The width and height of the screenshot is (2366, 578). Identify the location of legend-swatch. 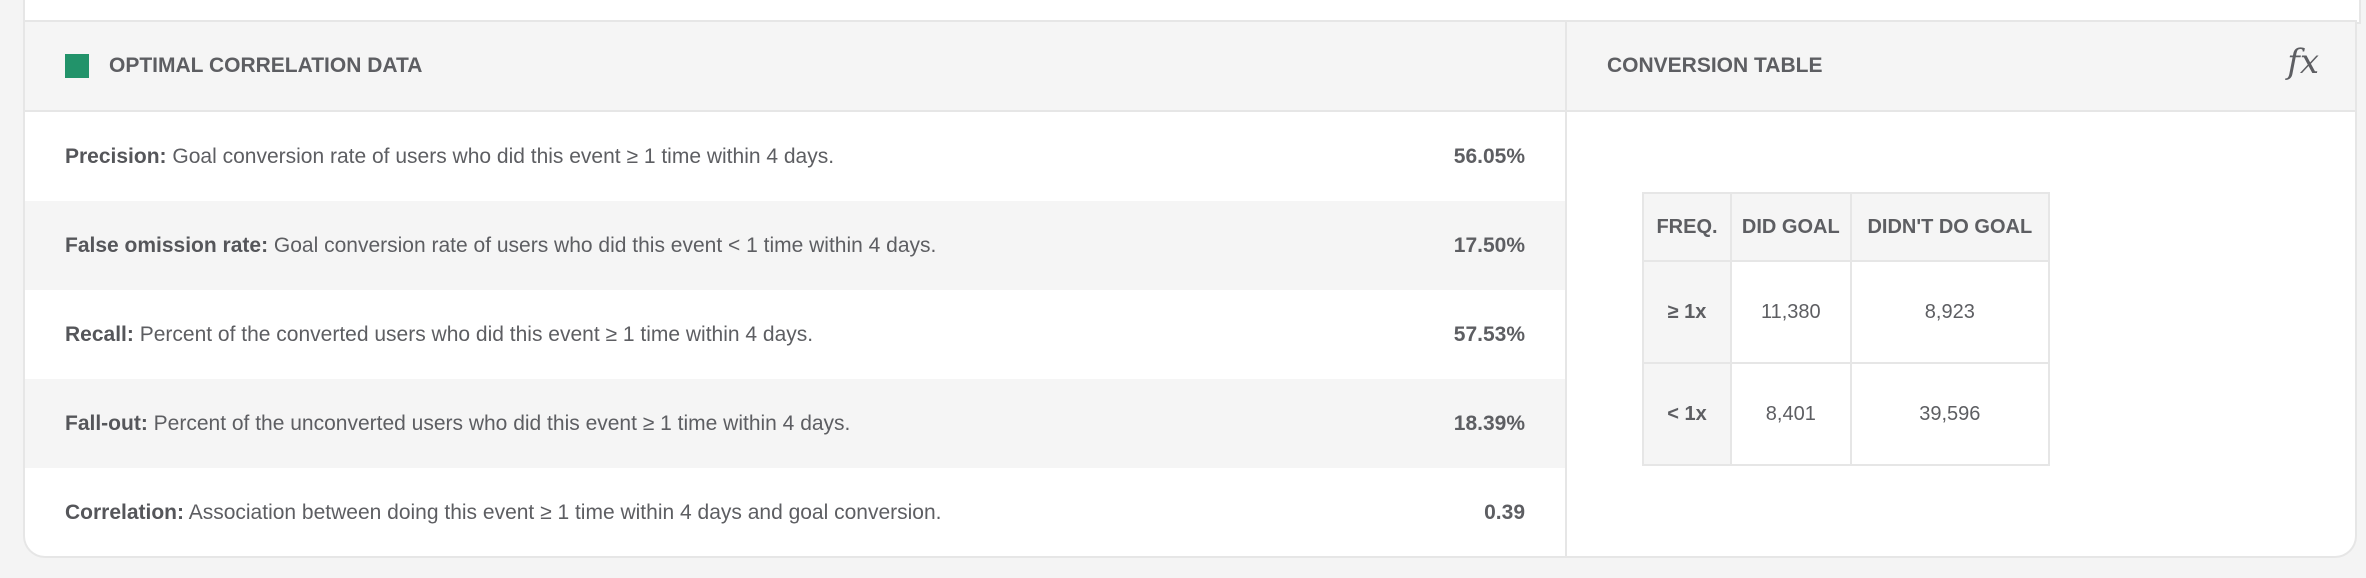
(77, 66).